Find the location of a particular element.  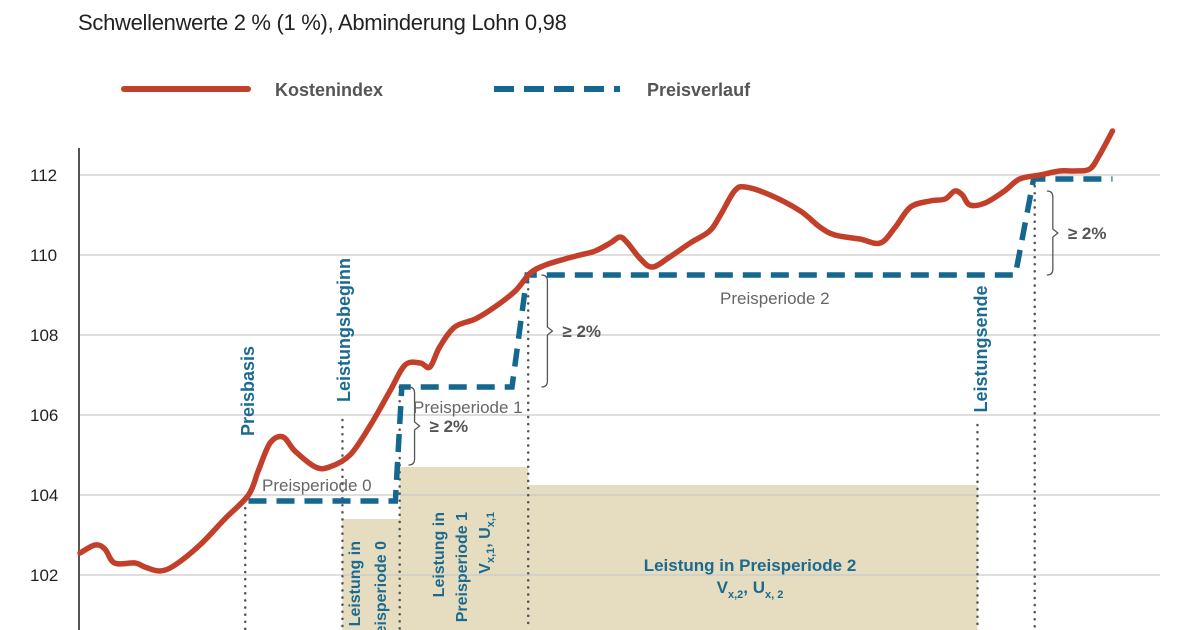

y-tick-108: 108 is located at coordinates (44, 335).